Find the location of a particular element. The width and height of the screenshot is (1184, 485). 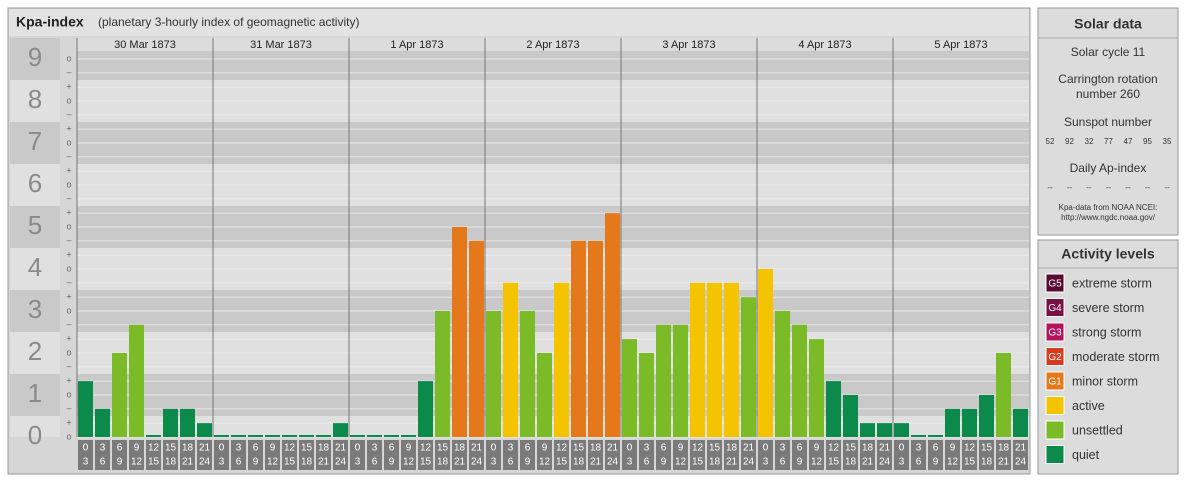

solar-cycle: Solar cycle 11 is located at coordinates (1108, 52).